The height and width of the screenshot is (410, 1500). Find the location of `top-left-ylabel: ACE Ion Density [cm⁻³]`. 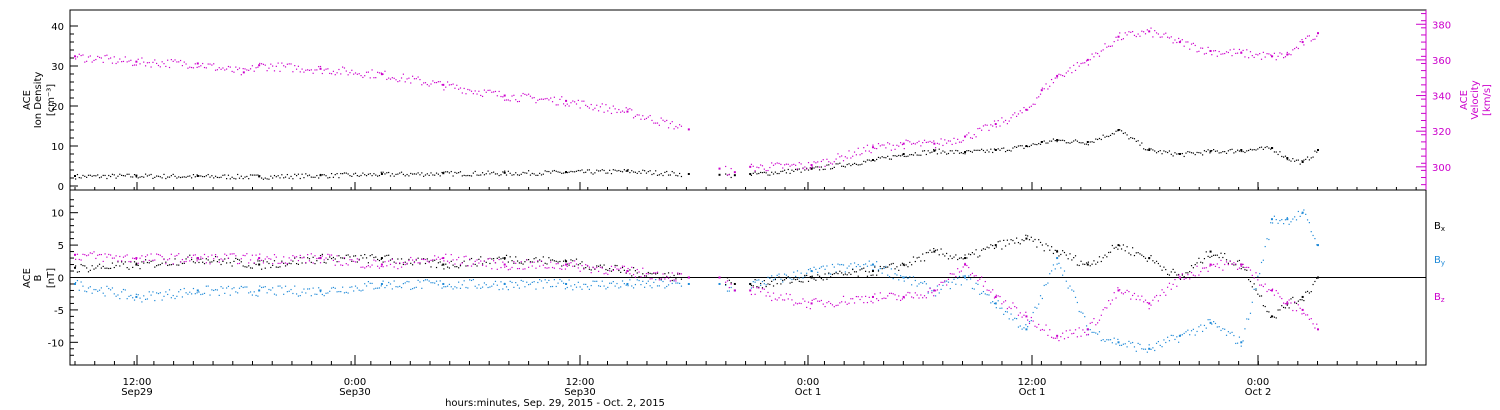

top-left-ylabel: ACE Ion Density [cm⁻³] is located at coordinates (39, 100).